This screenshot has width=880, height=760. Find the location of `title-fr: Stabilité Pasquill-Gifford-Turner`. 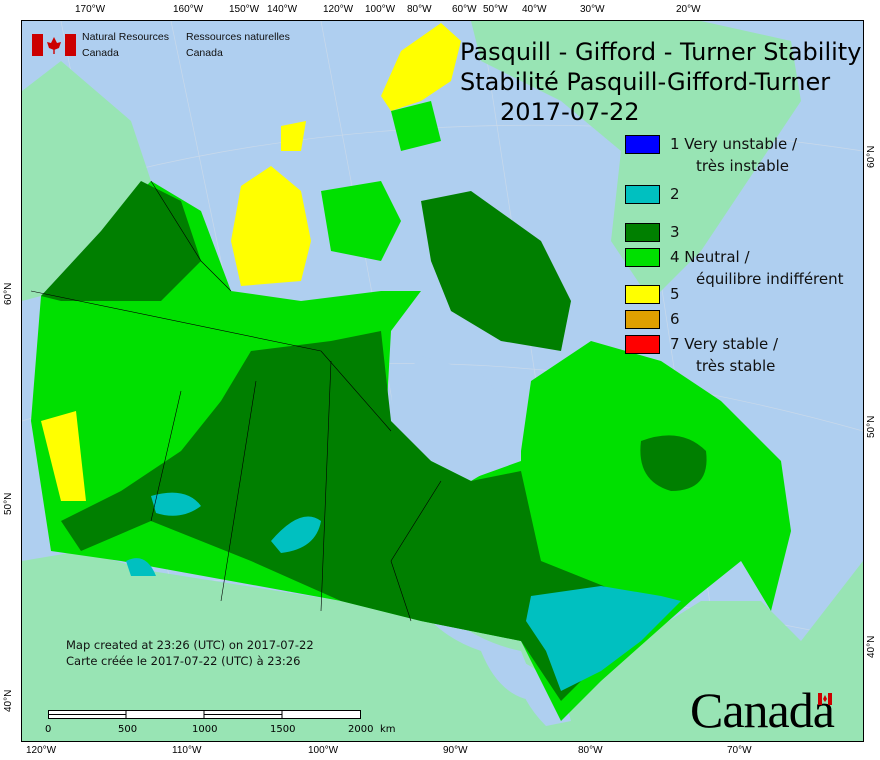

title-fr: Stabilité Pasquill-Gifford-Turner is located at coordinates (645, 82).